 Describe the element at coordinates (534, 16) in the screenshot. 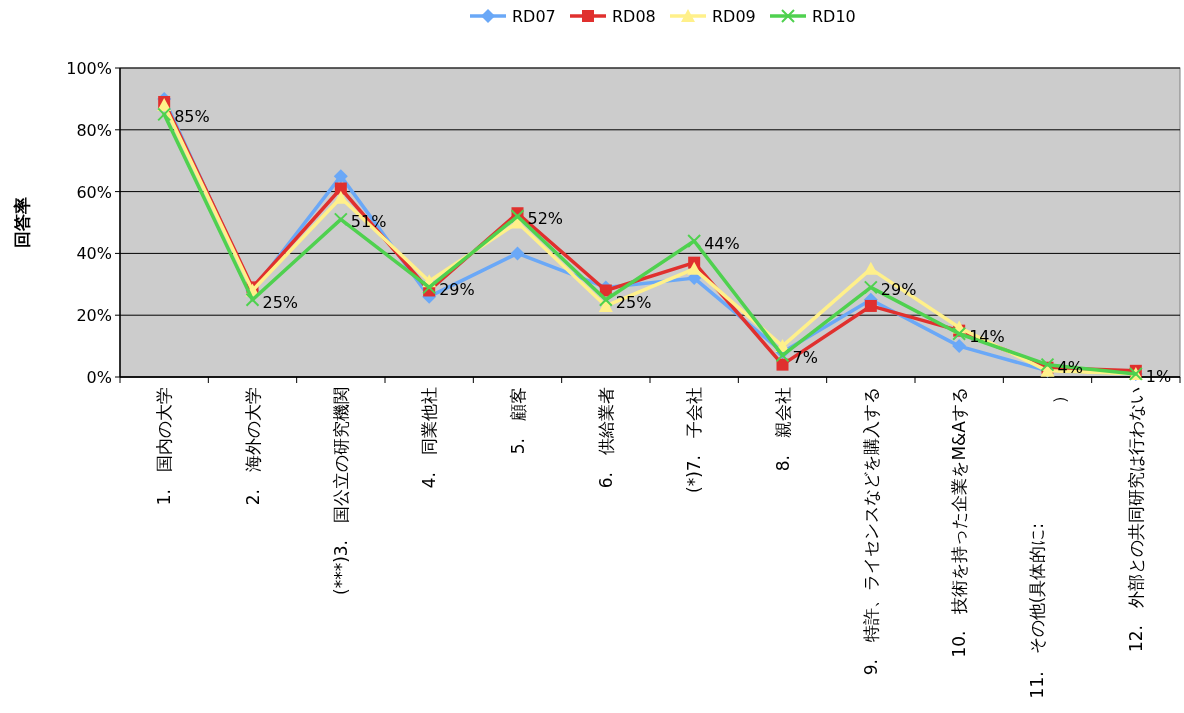

I see `legend-label: RD07` at that location.